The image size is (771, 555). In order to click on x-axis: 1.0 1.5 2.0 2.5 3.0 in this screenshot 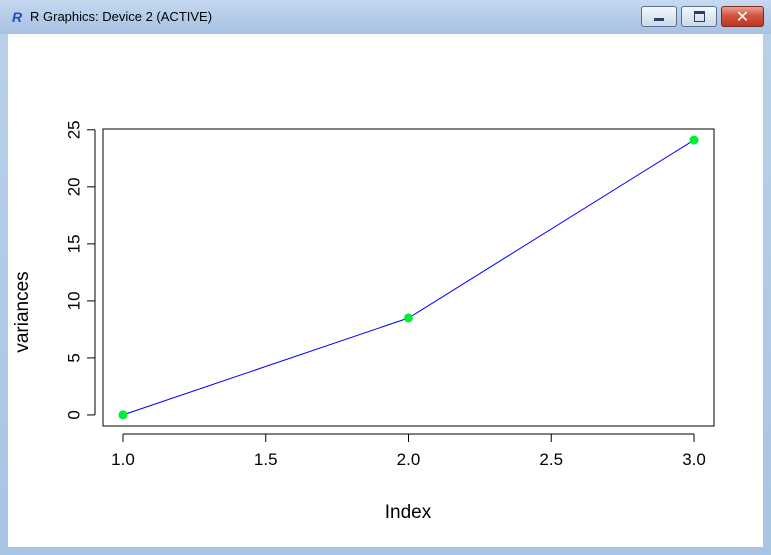, I will do `click(408, 451)`.